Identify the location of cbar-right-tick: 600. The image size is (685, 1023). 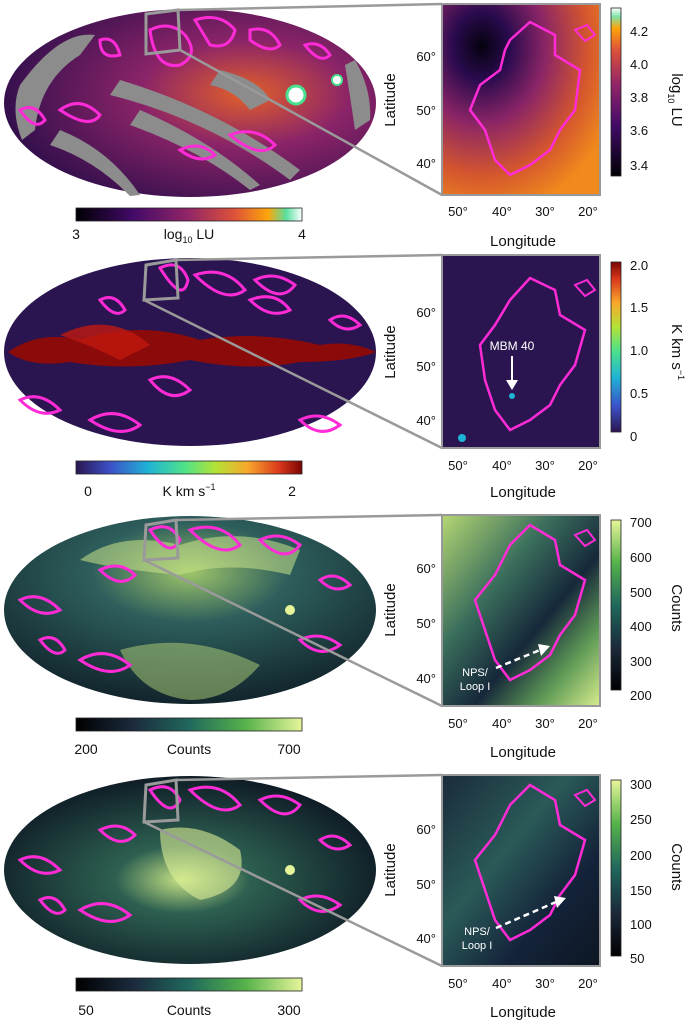
(641, 557).